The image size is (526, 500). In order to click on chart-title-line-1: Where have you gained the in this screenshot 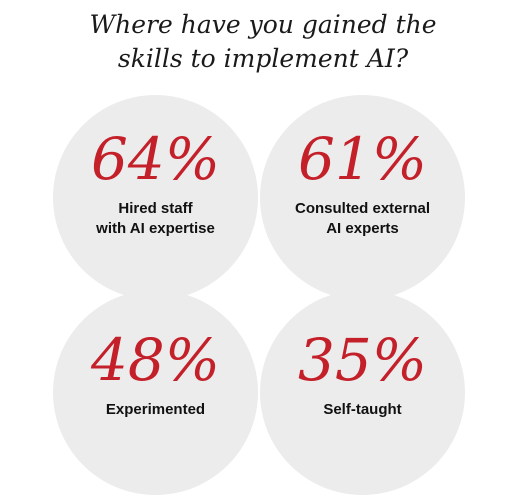, I will do `click(263, 24)`.